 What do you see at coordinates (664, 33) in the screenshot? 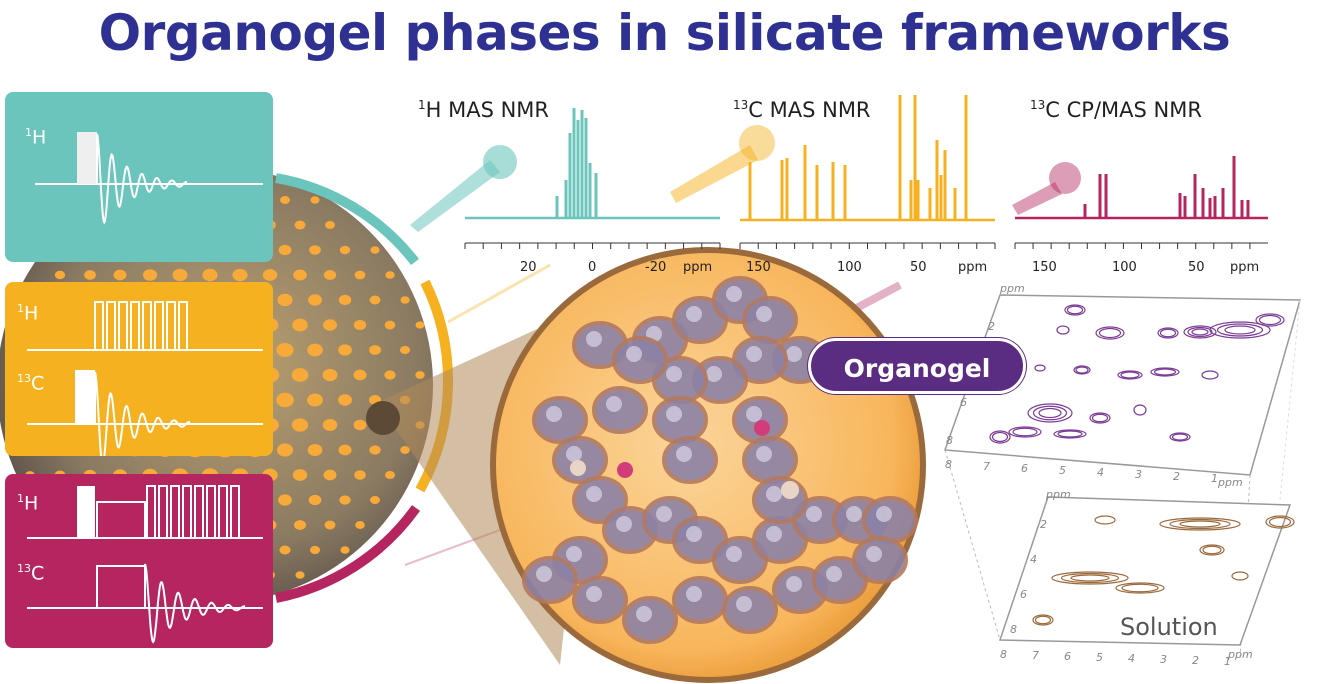
I see `page-title: Organogel phases in silicate frameworks` at bounding box center [664, 33].